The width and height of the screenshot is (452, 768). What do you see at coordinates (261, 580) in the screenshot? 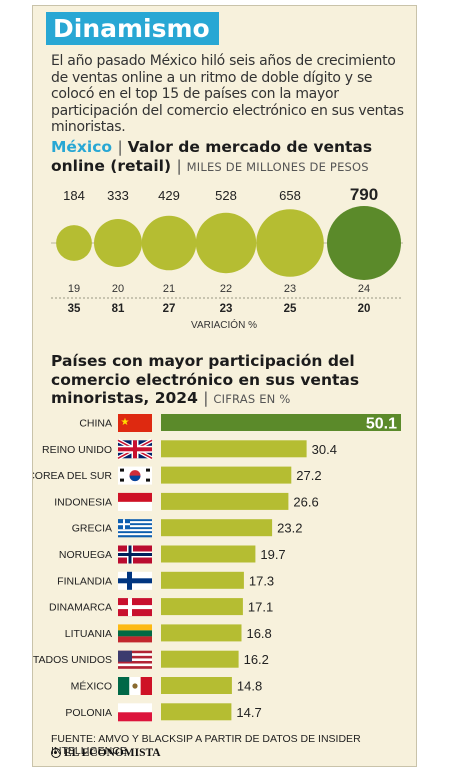
I see `bar-value-label: 17.3` at bounding box center [261, 580].